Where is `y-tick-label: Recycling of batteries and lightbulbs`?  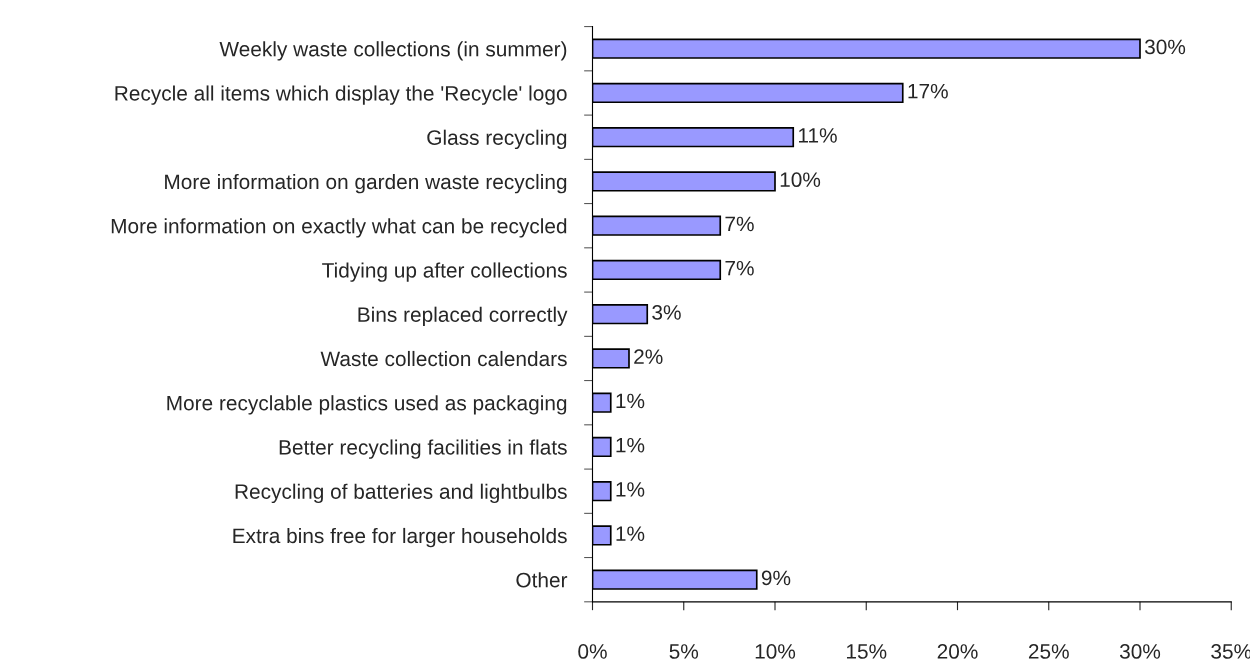 y-tick-label: Recycling of batteries and lightbulbs is located at coordinates (401, 493).